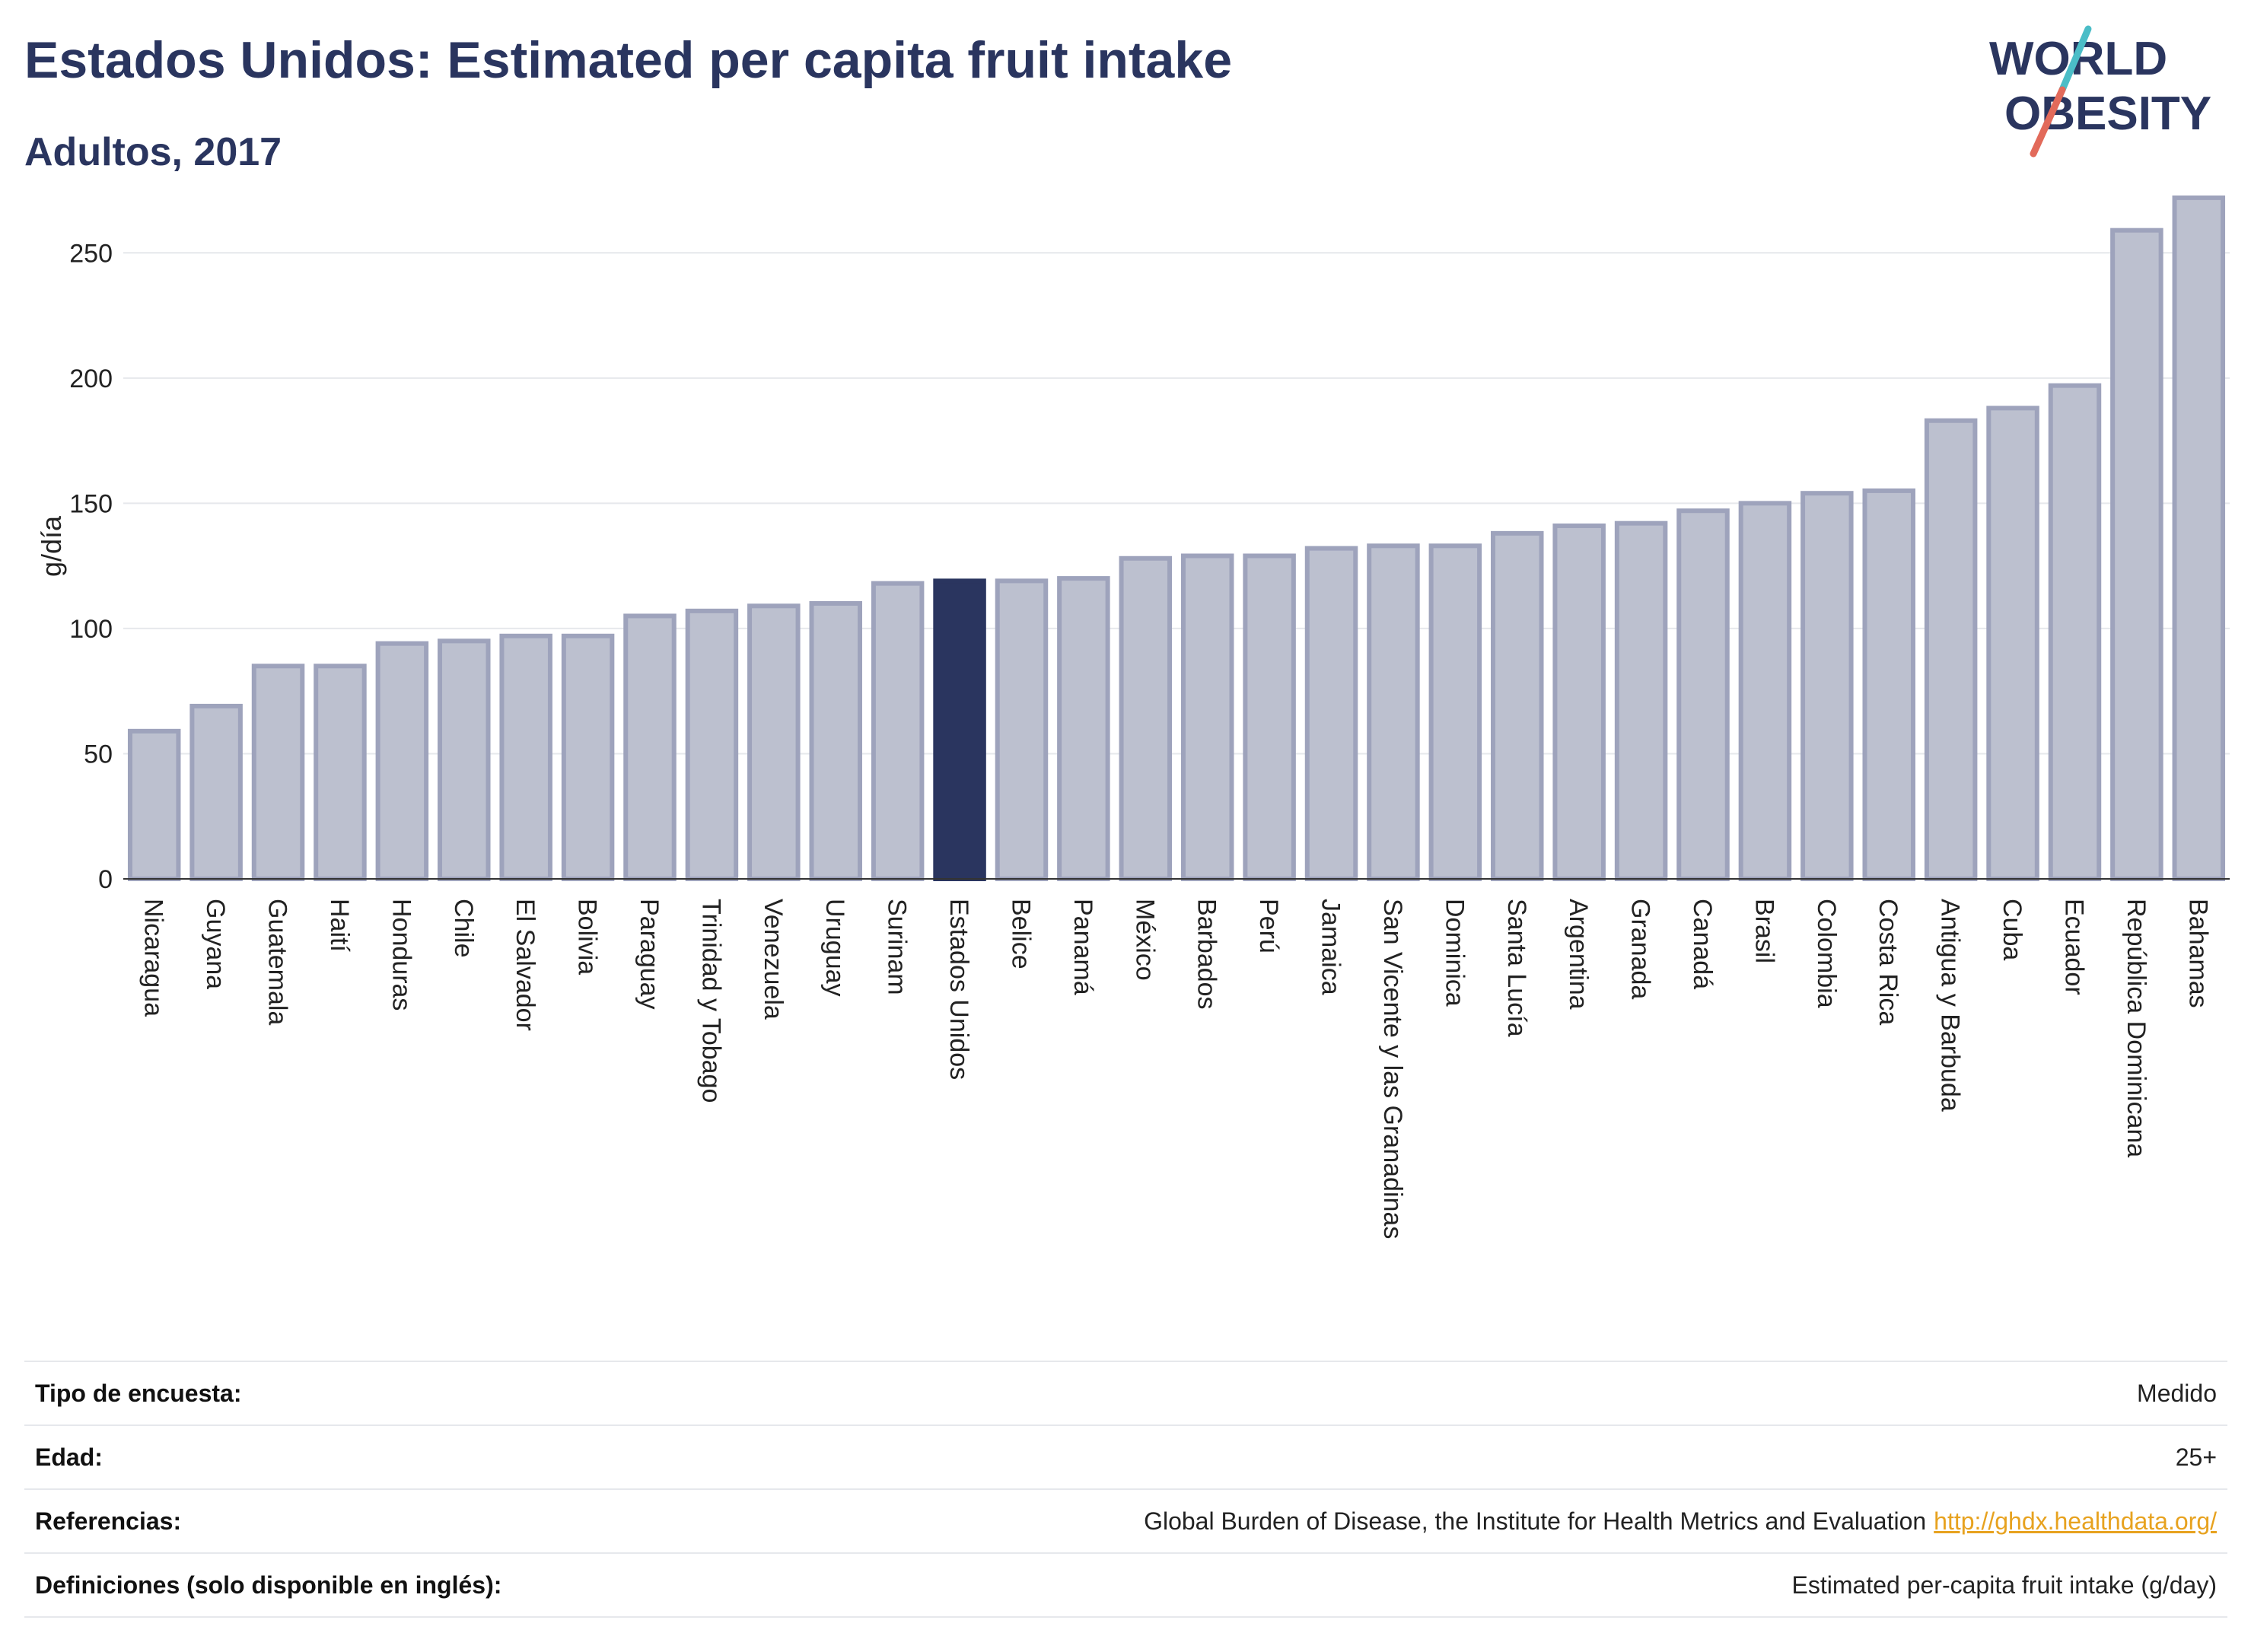 The image size is (2251, 1652). I want to click on bar-surinam, so click(898, 731).